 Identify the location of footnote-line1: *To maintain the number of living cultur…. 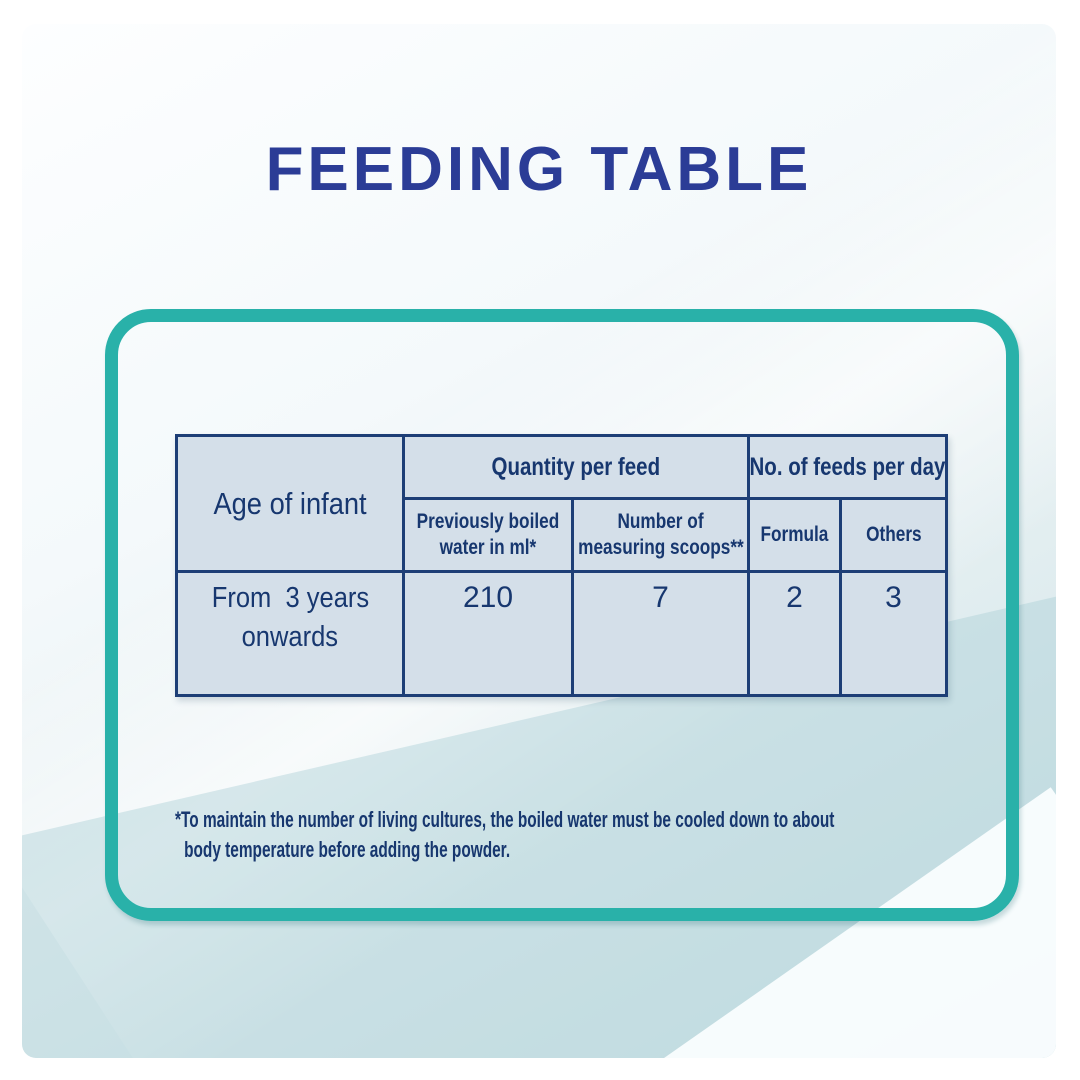
(505, 819).